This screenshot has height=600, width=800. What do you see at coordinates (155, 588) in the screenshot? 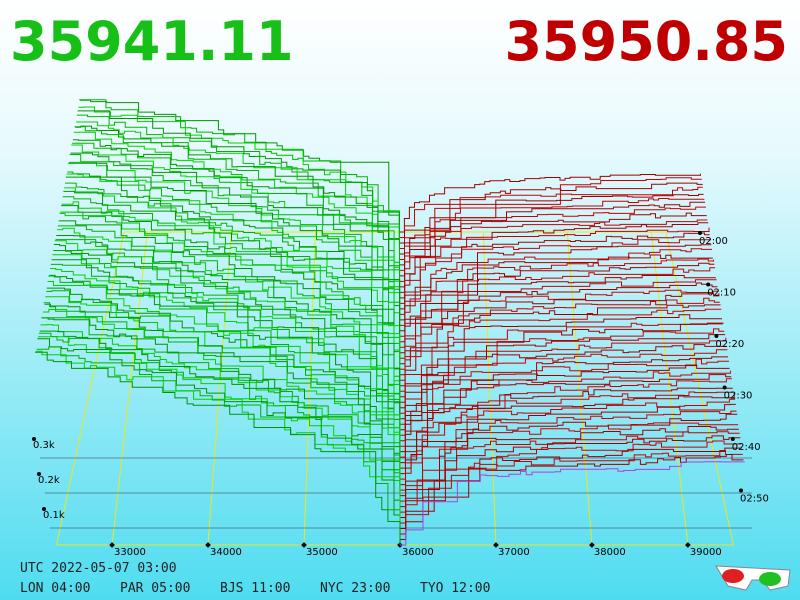
I see `city-time: PAR 05:00` at bounding box center [155, 588].